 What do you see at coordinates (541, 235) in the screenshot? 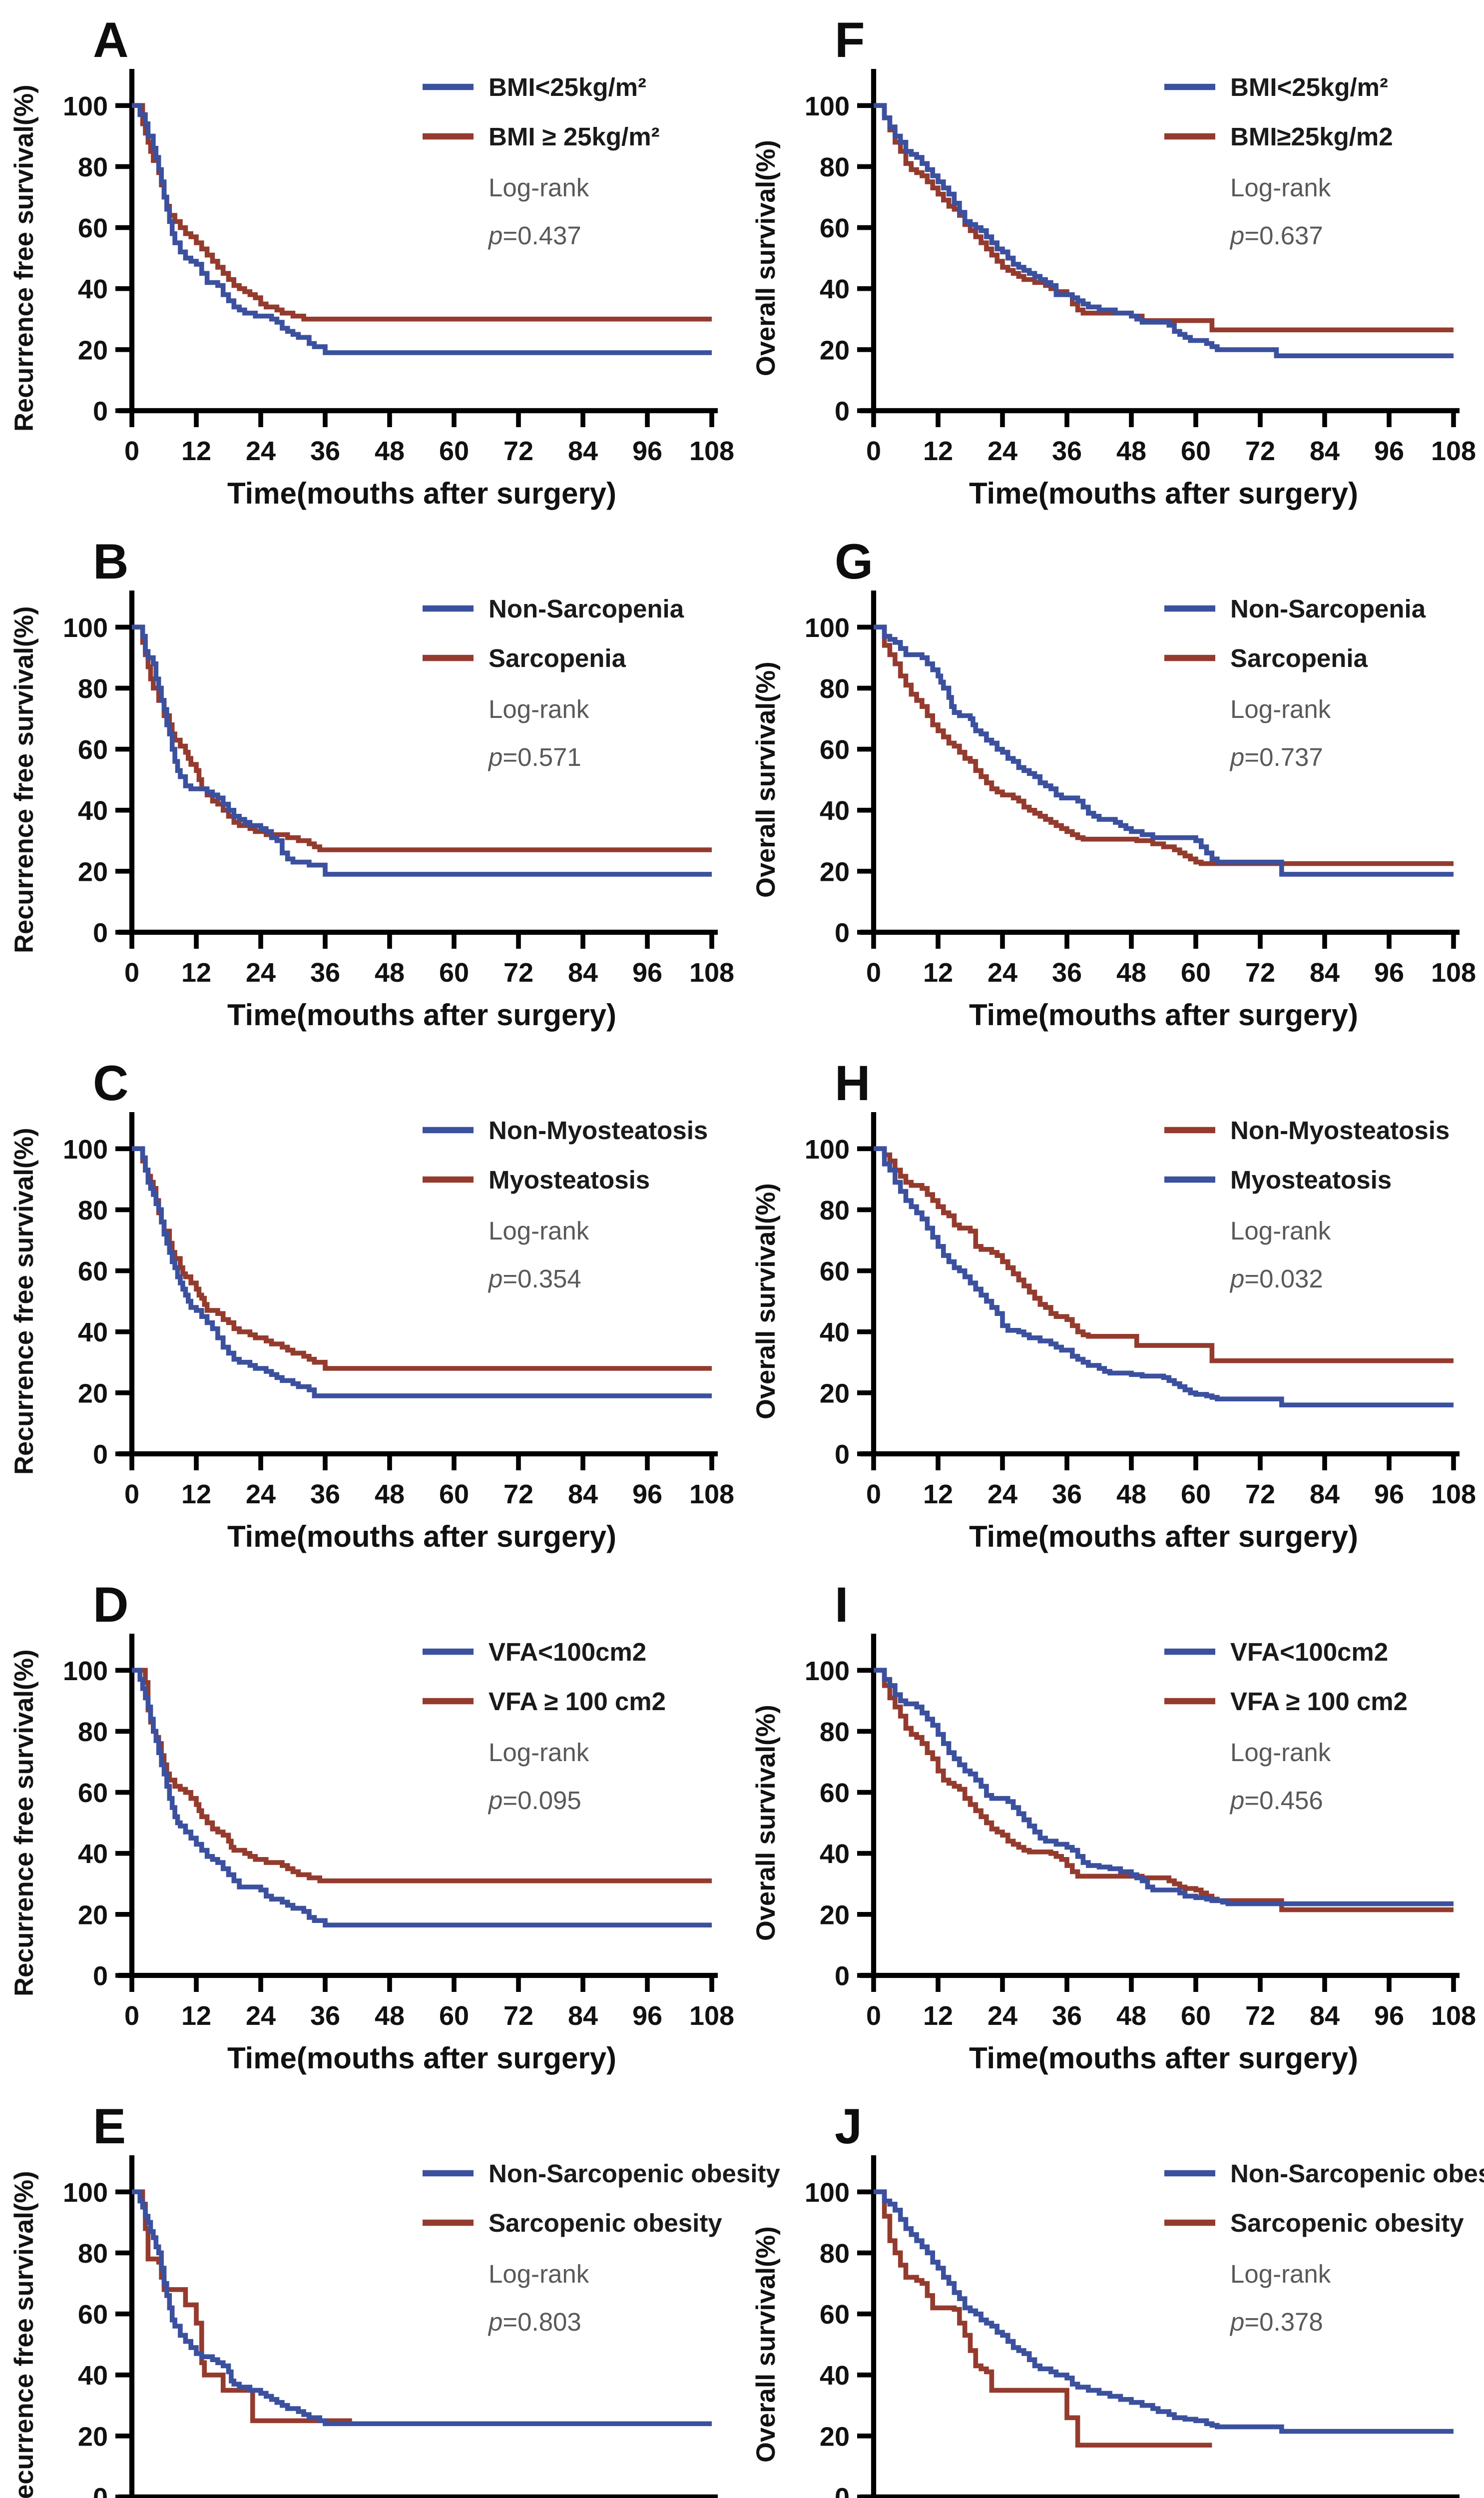
I see `p-value-number: =0.437` at bounding box center [541, 235].